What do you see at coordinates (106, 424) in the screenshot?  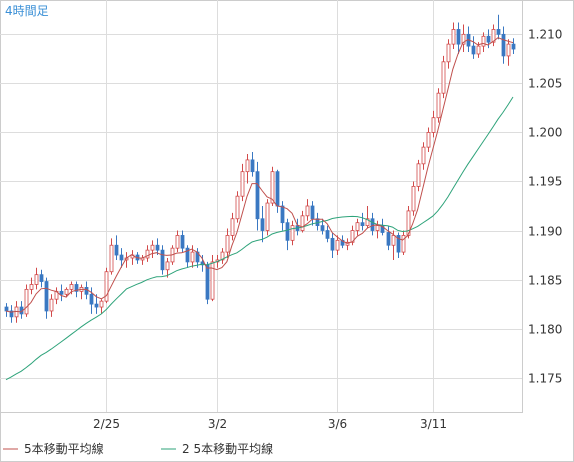 I see `x-tick-label: 2/25` at bounding box center [106, 424].